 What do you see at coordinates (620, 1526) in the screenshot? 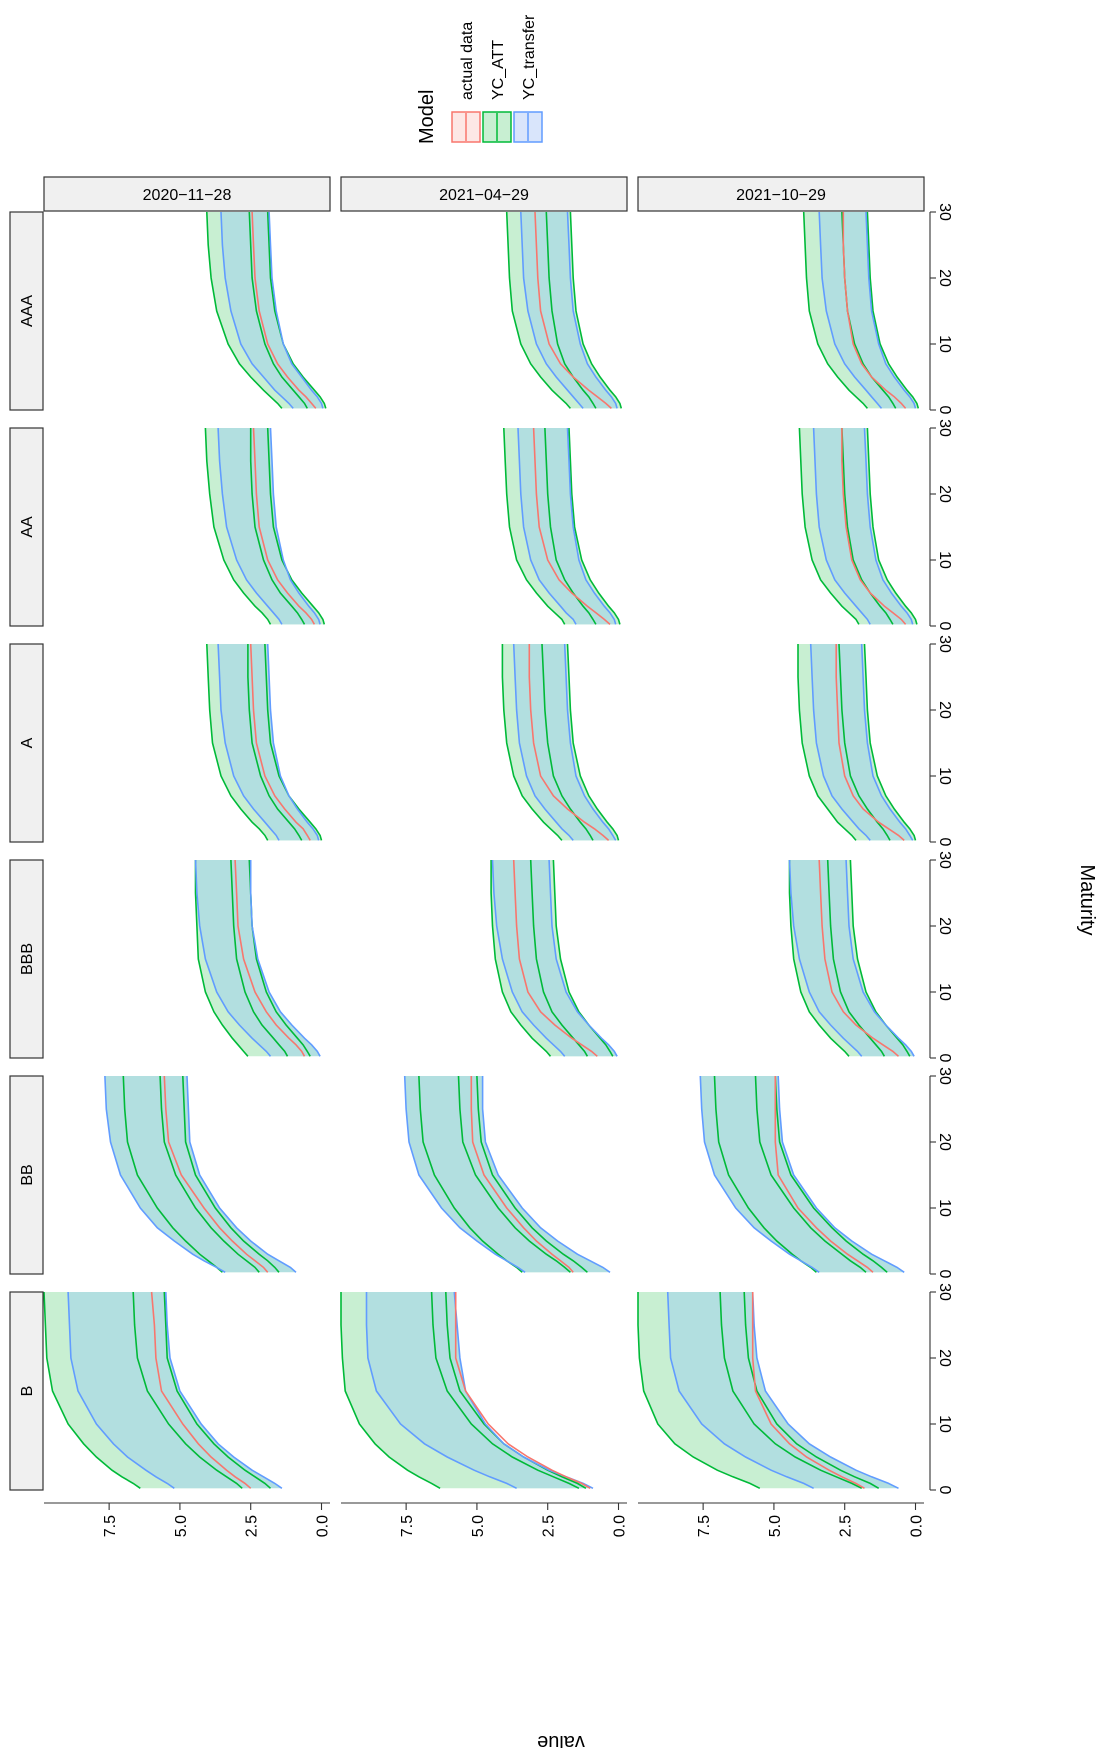
I see `value-tick-label: 0.0` at bounding box center [620, 1526].